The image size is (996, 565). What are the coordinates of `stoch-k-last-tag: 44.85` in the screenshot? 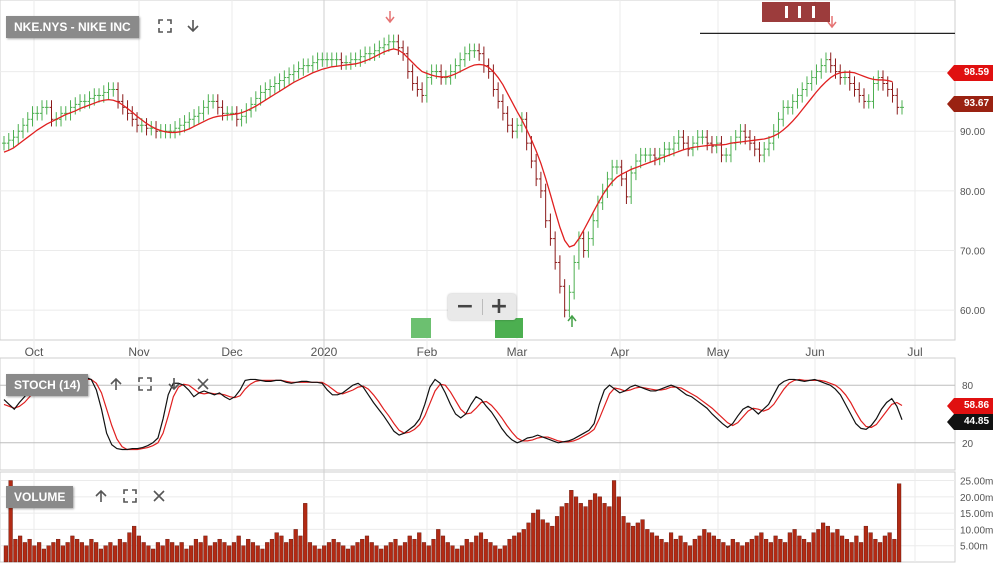 It's located at (974, 422).